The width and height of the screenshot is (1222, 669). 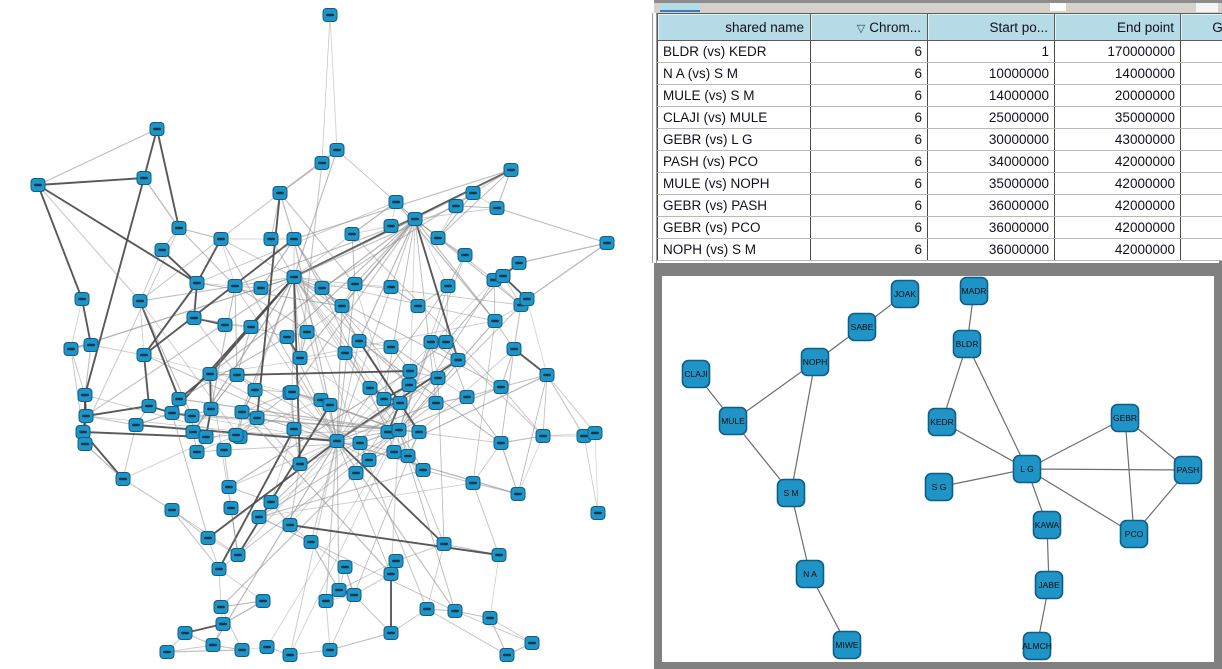 What do you see at coordinates (942, 422) in the screenshot?
I see `network-node-KEDR: KEDR` at bounding box center [942, 422].